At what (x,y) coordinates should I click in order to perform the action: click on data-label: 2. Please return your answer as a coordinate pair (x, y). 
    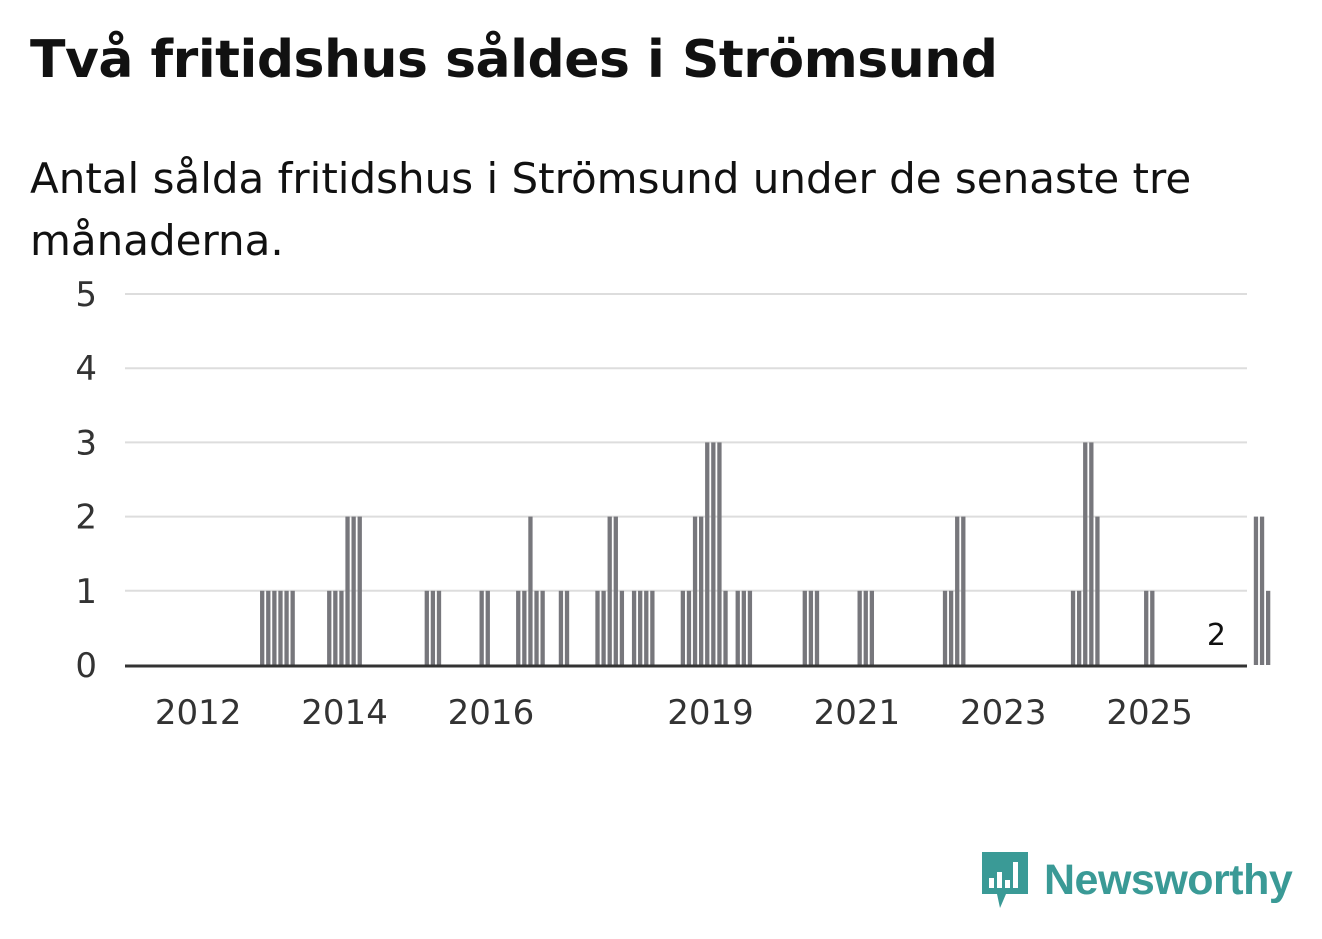
    Looking at the image, I should click on (1216, 635).